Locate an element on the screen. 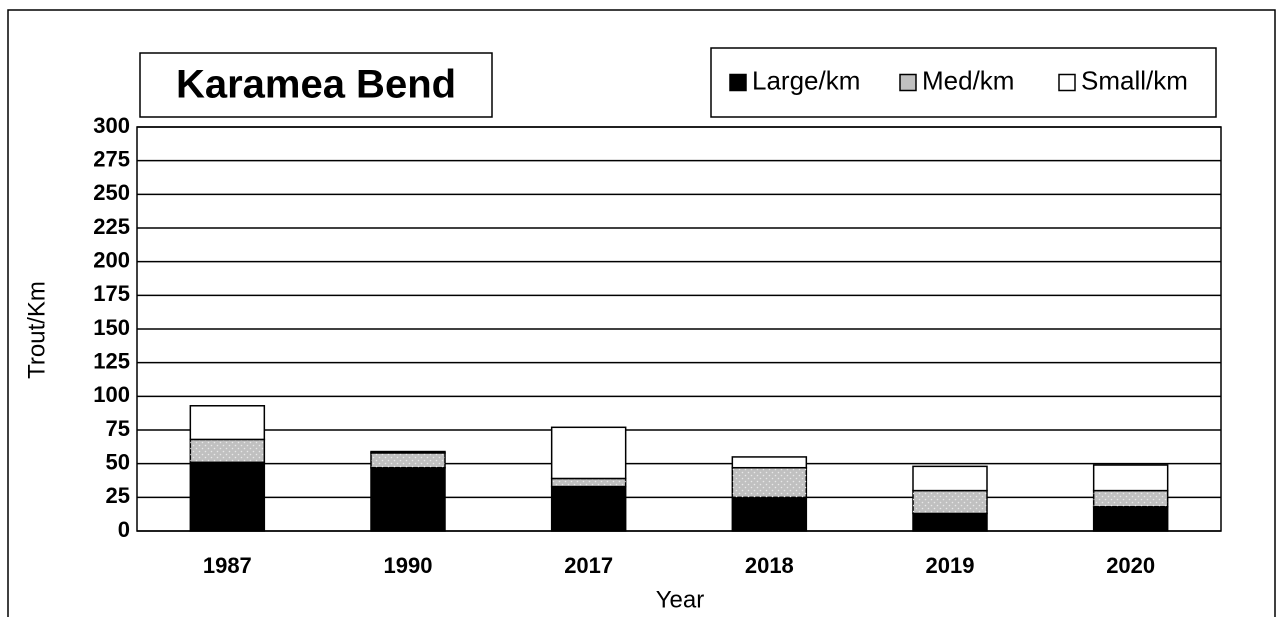  x-axis-label: Year is located at coordinates (680, 599).